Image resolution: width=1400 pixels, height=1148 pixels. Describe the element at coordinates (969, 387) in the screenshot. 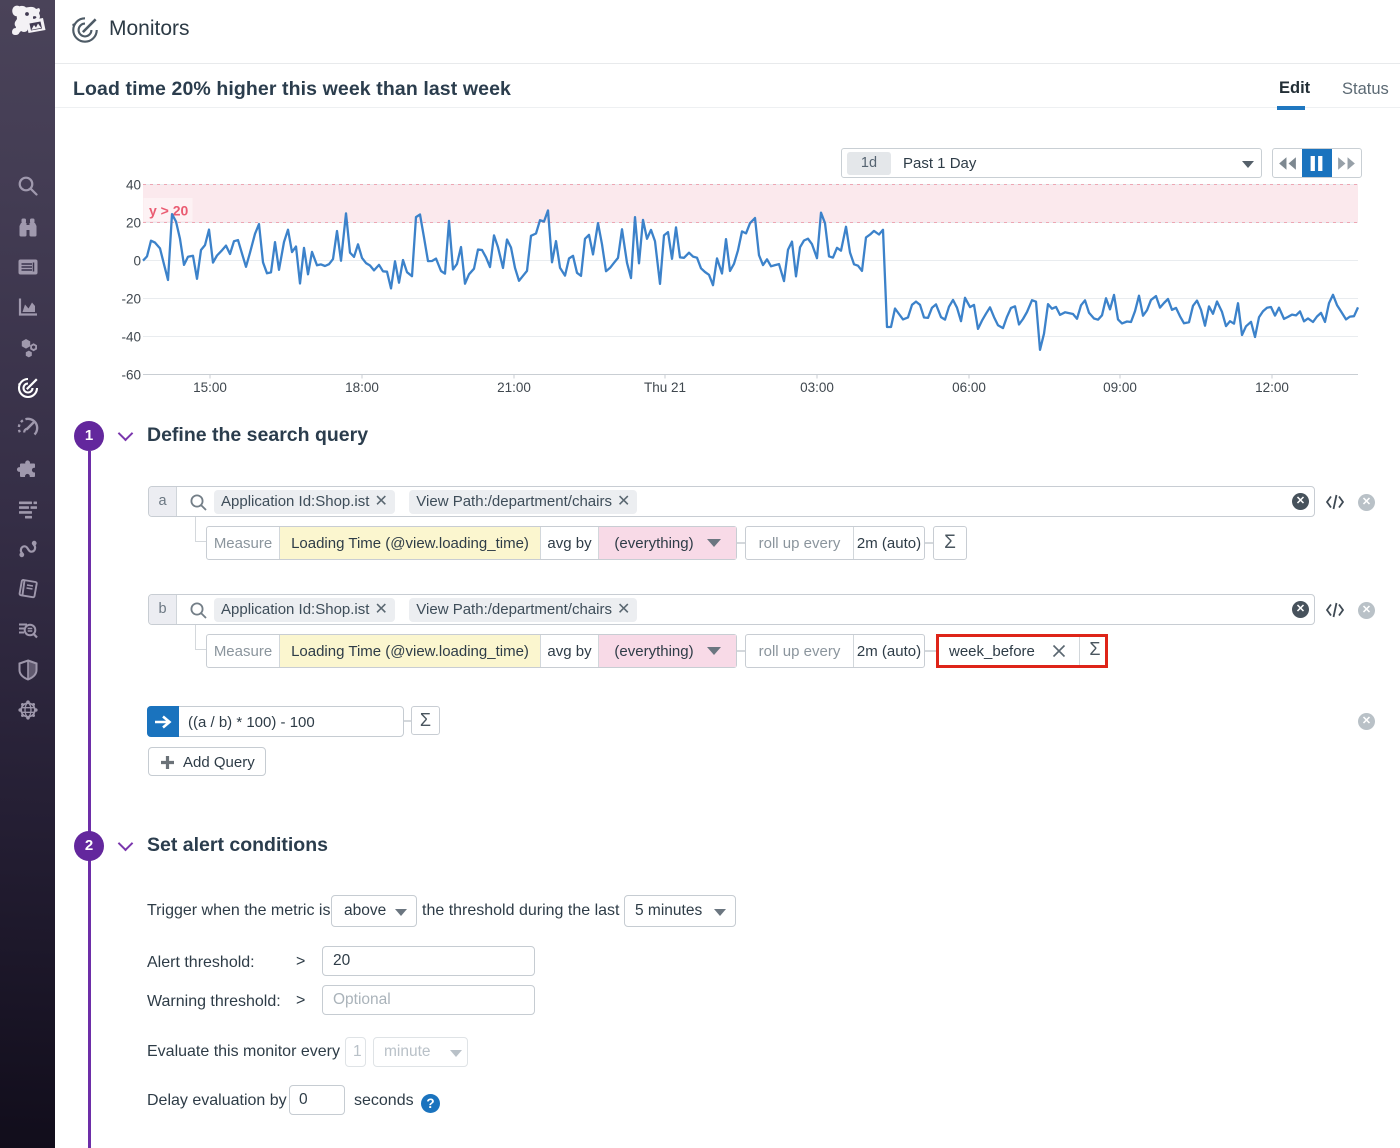

I see `svg-text: 06:00` at that location.